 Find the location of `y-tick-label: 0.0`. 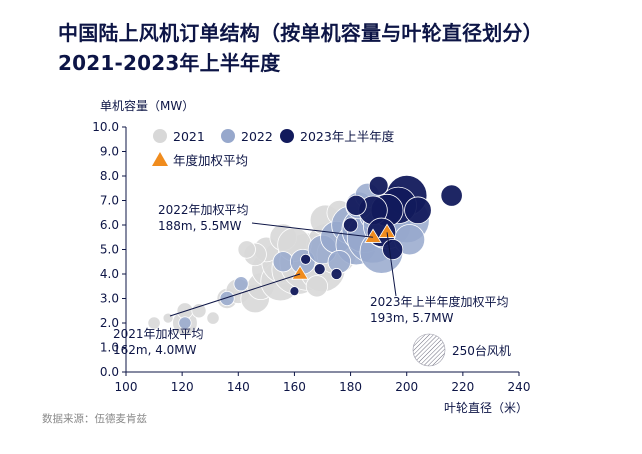

y-tick-label: 0.0 is located at coordinates (109, 372).